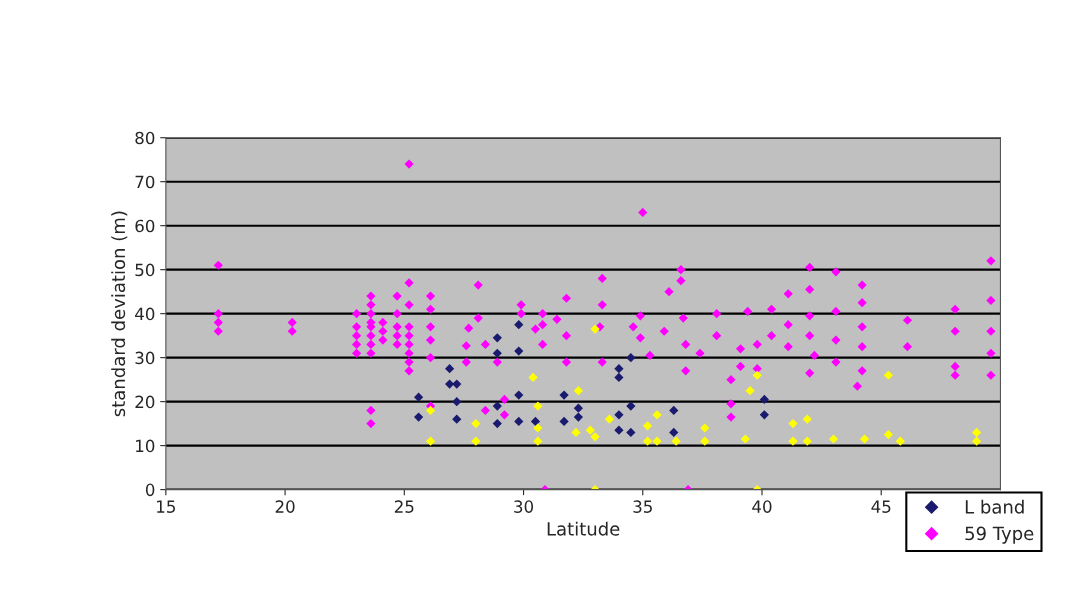 This screenshot has height=612, width=1070. Describe the element at coordinates (999, 535) in the screenshot. I see `legend-label: 59 Type` at that location.